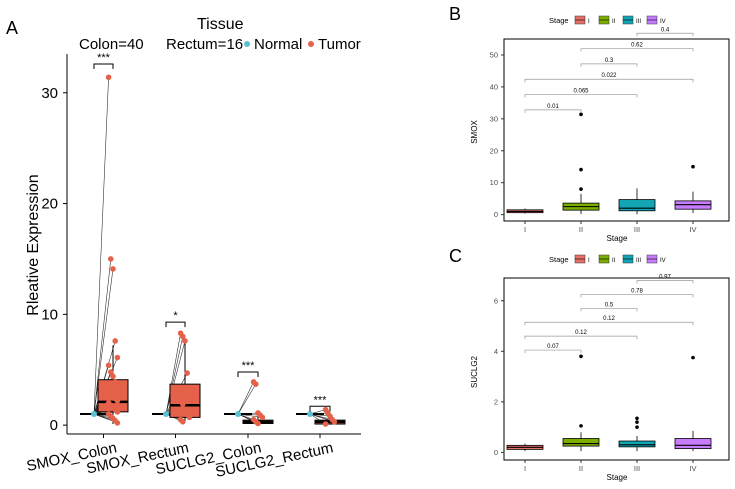  What do you see at coordinates (496, 452) in the screenshot?
I see `c-y-tick-label: 0` at bounding box center [496, 452].